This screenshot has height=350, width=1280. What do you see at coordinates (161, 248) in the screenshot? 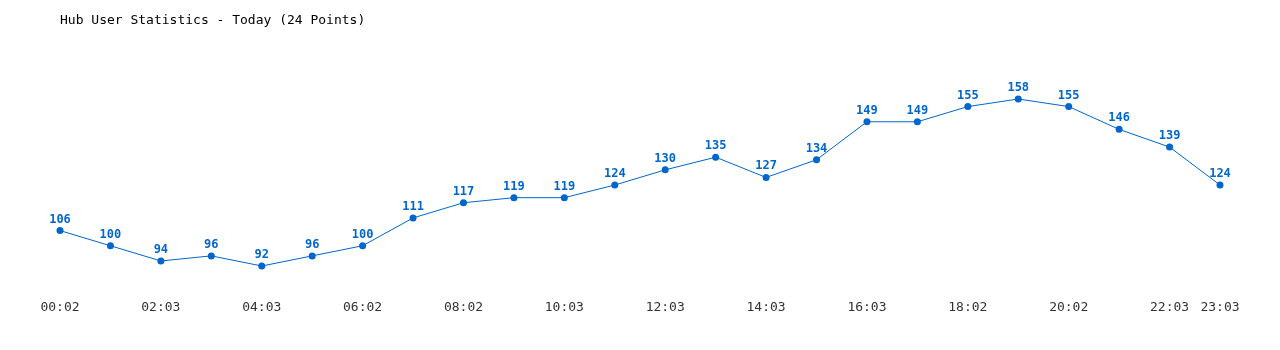
I see `data-label: 94` at bounding box center [161, 248].